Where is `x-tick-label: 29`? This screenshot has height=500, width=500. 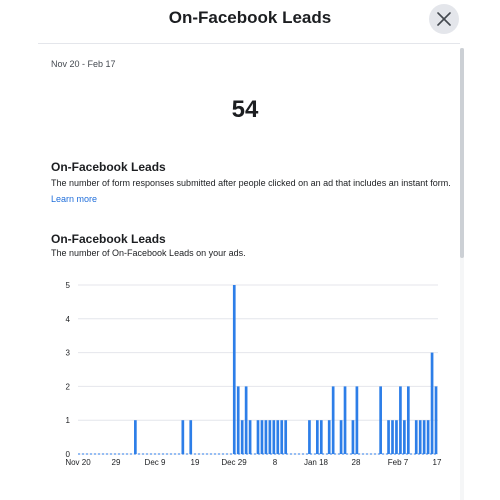 x-tick-label: 29 is located at coordinates (116, 462).